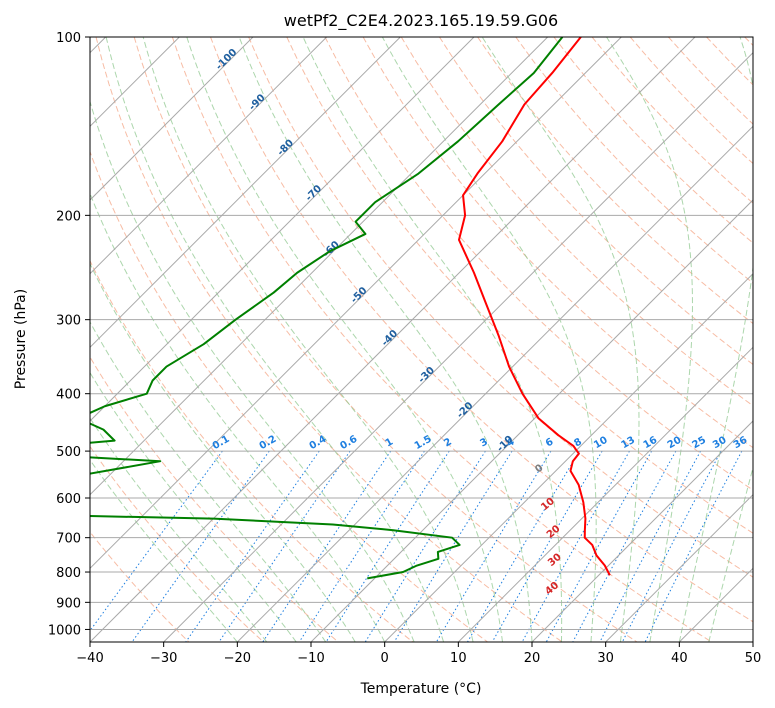  Describe the element at coordinates (68, 395) in the screenshot. I see `y-tick-label: 400` at that location.